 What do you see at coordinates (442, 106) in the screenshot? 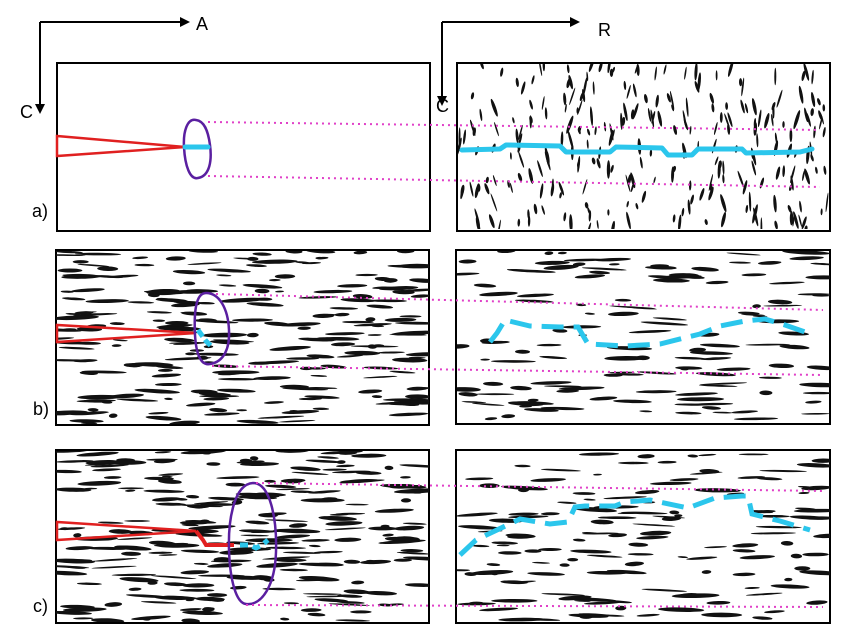
I see `axis-c-label-right: C` at bounding box center [442, 106].